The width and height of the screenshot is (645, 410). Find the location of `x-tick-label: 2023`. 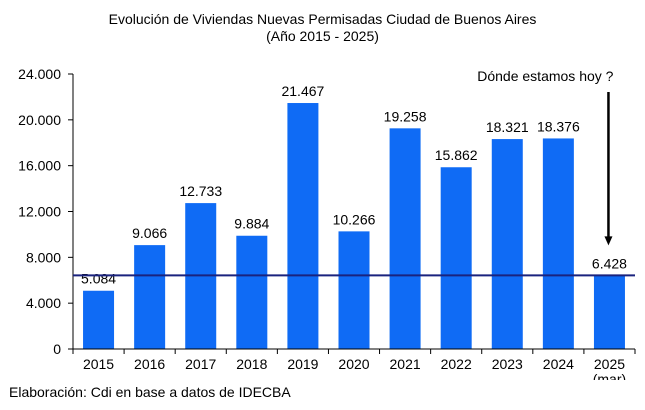

x-tick-label: 2023 is located at coordinates (507, 364).